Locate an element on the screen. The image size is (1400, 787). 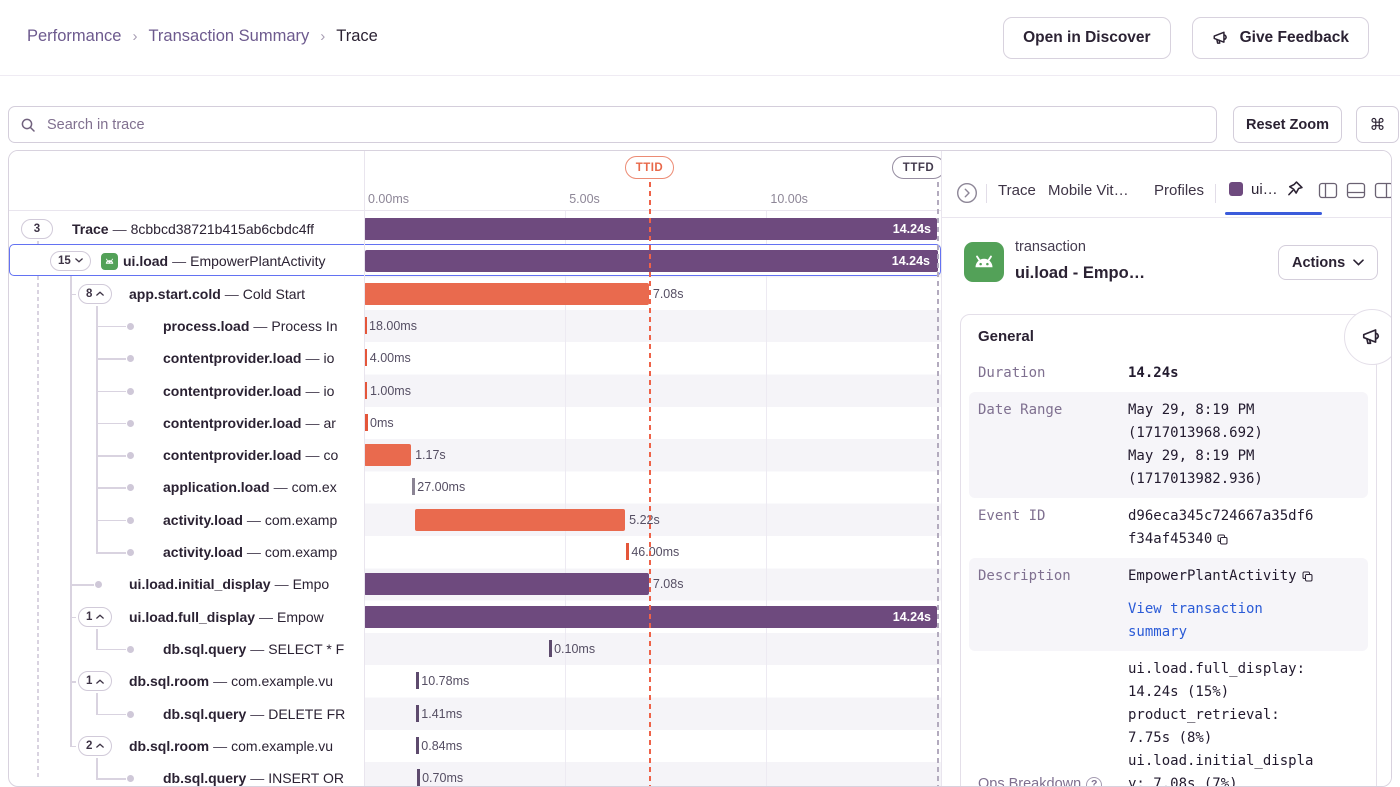
feedback-fab-megaphone-icon is located at coordinates (1367, 337).